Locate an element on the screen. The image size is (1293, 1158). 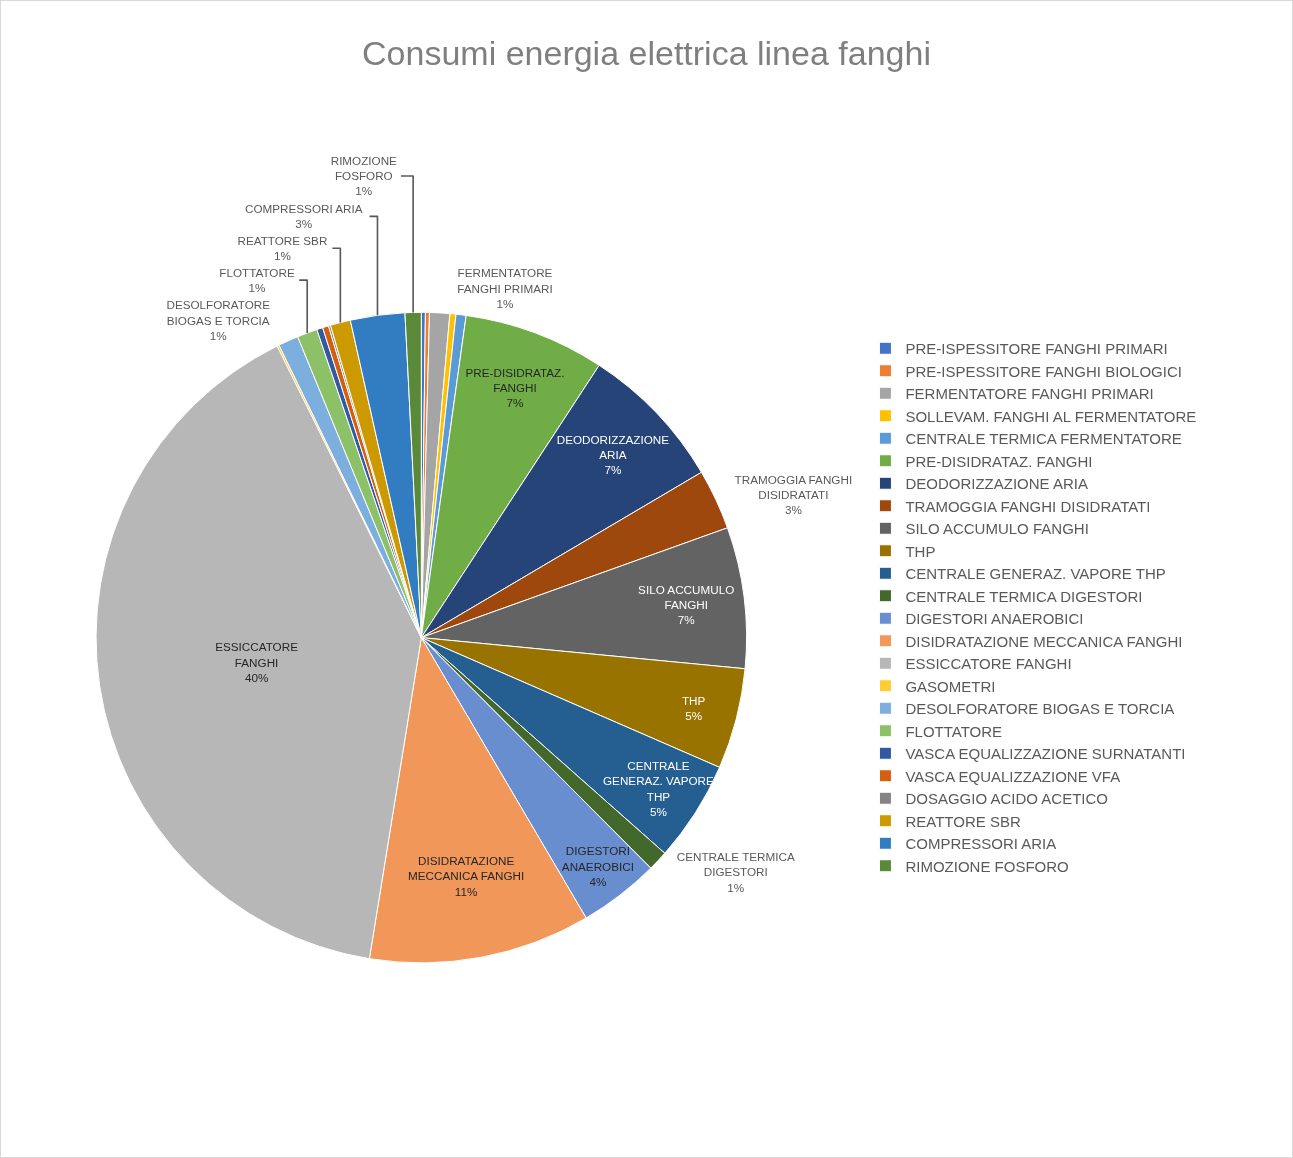
legend-label: PRE-ISPESSITORE FANGHI BIOLOGICI is located at coordinates (1043, 371).